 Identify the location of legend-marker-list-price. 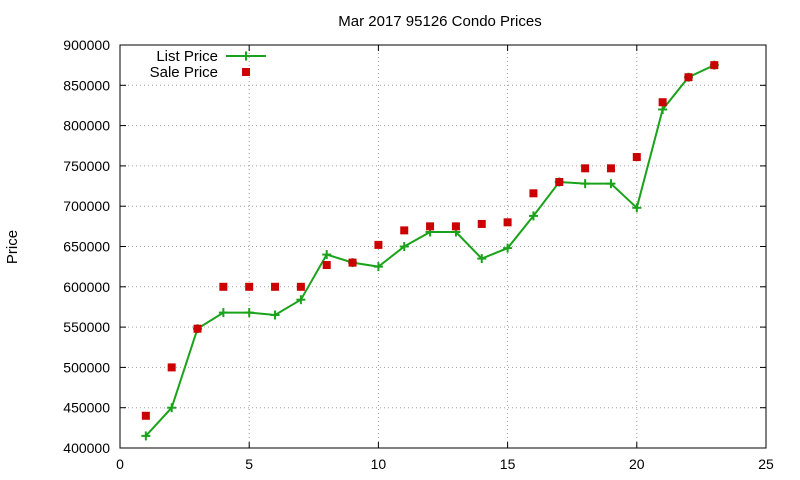
(246, 56).